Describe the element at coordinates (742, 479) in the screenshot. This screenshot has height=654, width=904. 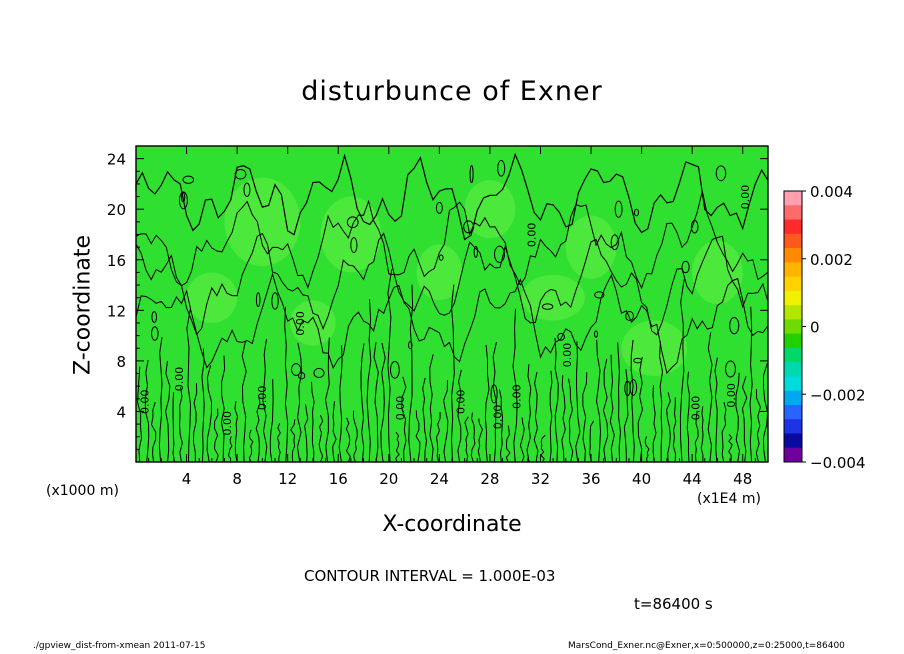
I see `x-tick-label-48: 48` at that location.